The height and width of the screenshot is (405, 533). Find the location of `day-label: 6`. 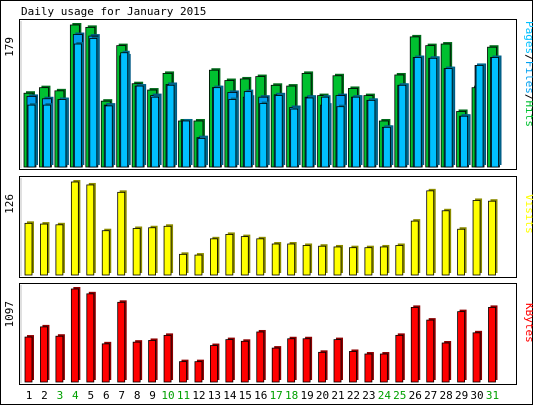

day-label: 6 is located at coordinates (106, 395).